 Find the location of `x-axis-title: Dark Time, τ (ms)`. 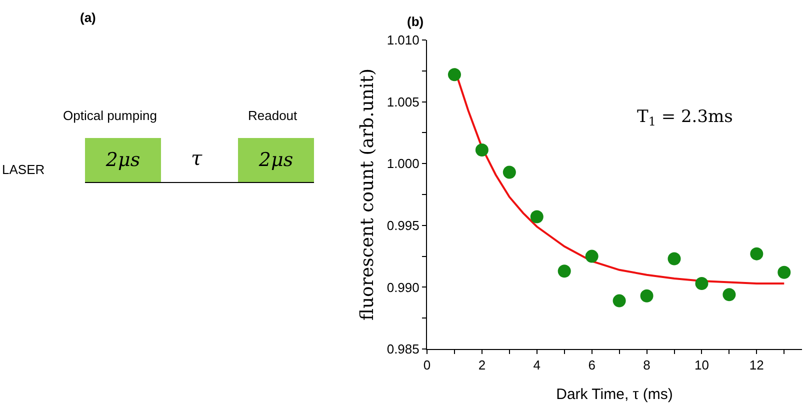

x-axis-title: Dark Time, τ (ms) is located at coordinates (614, 394).